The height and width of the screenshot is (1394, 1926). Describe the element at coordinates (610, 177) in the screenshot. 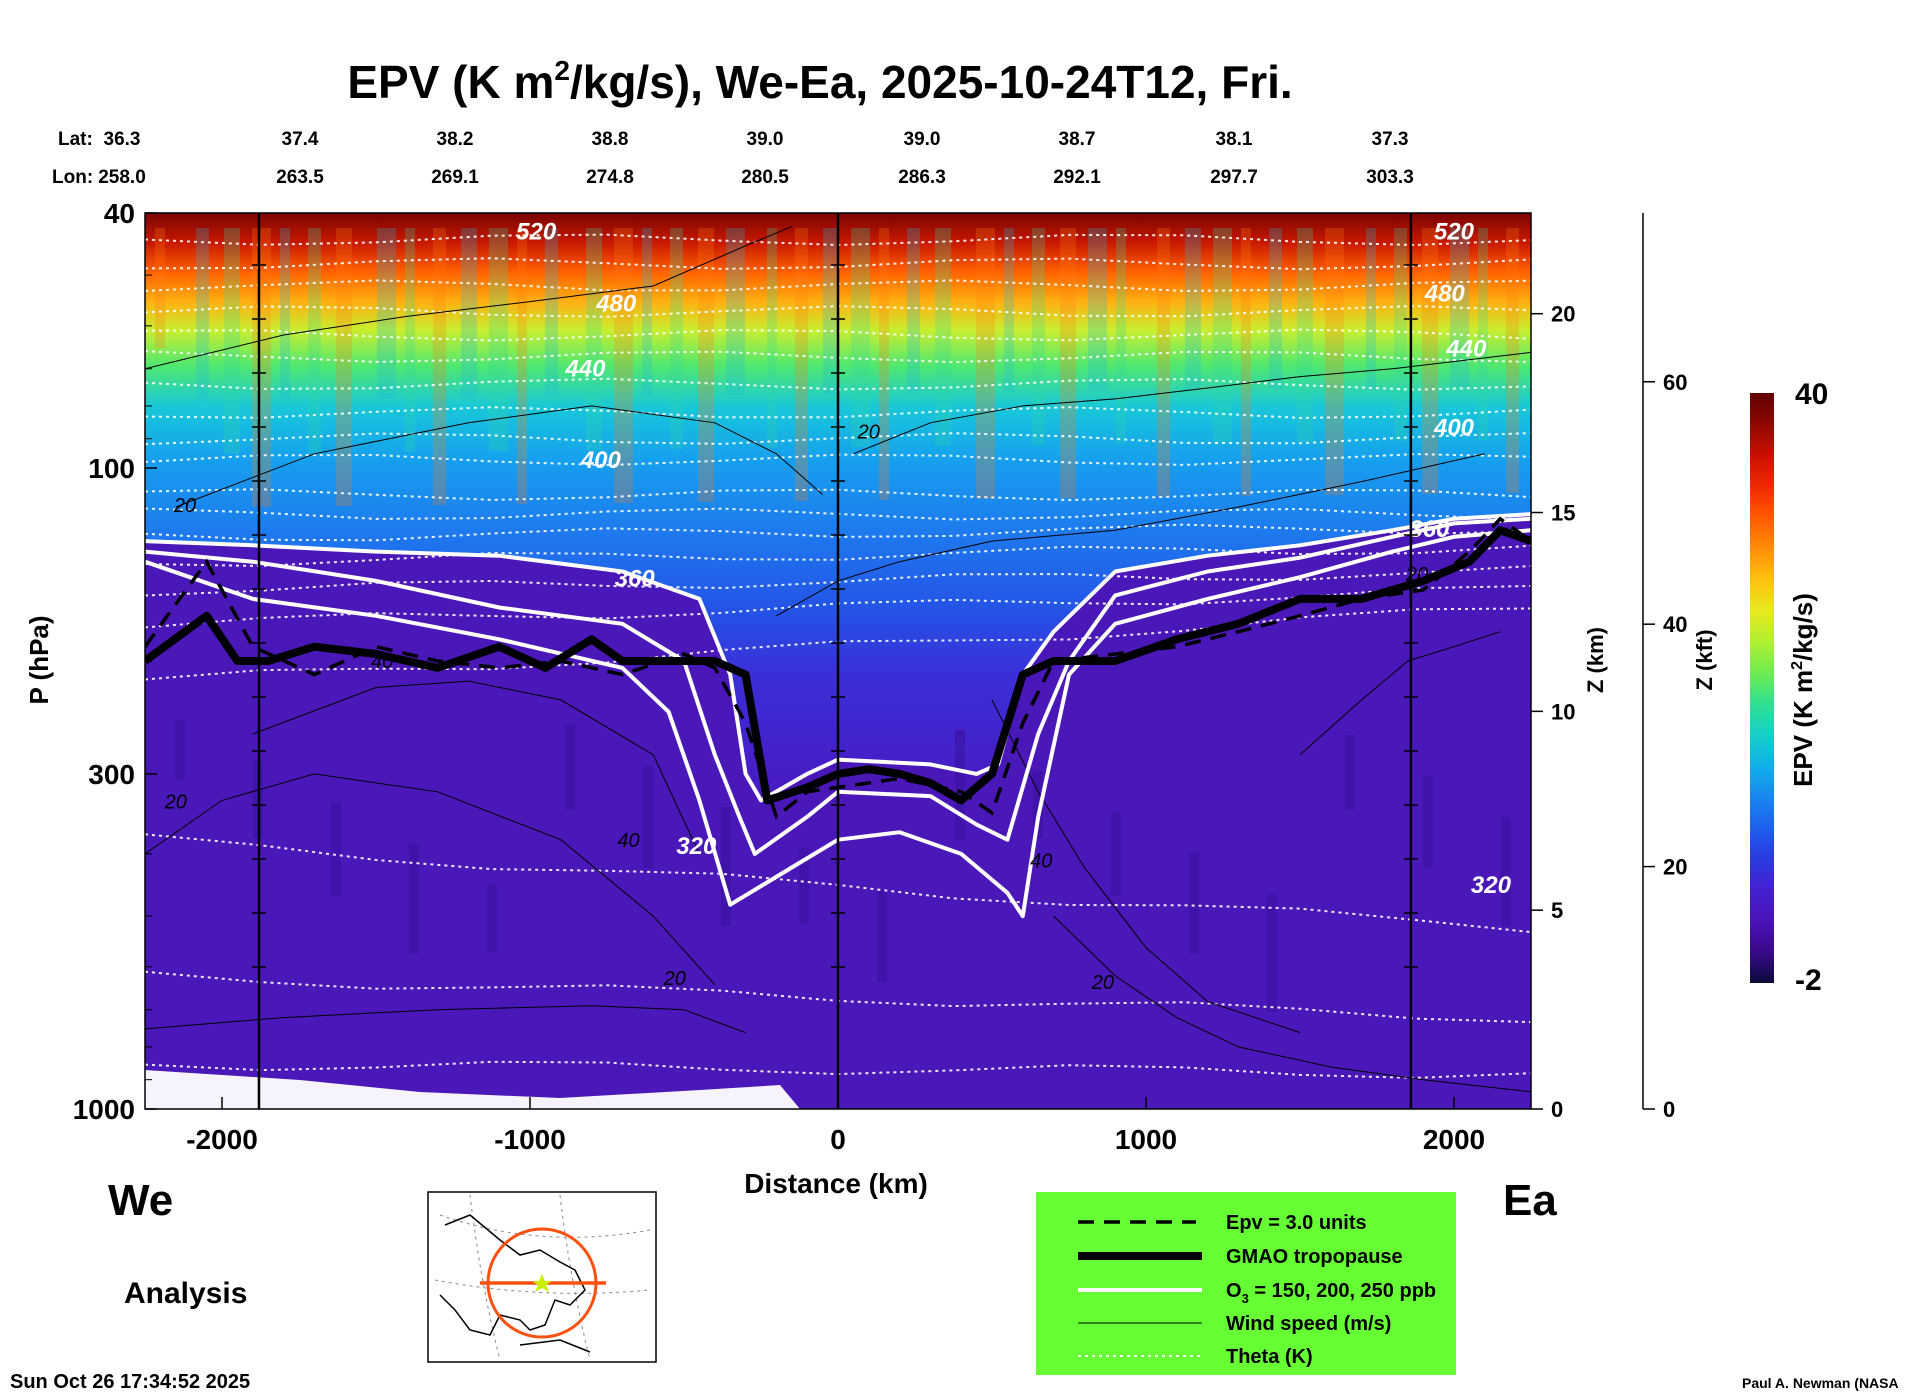

I see `lon-value: 274.8` at that location.